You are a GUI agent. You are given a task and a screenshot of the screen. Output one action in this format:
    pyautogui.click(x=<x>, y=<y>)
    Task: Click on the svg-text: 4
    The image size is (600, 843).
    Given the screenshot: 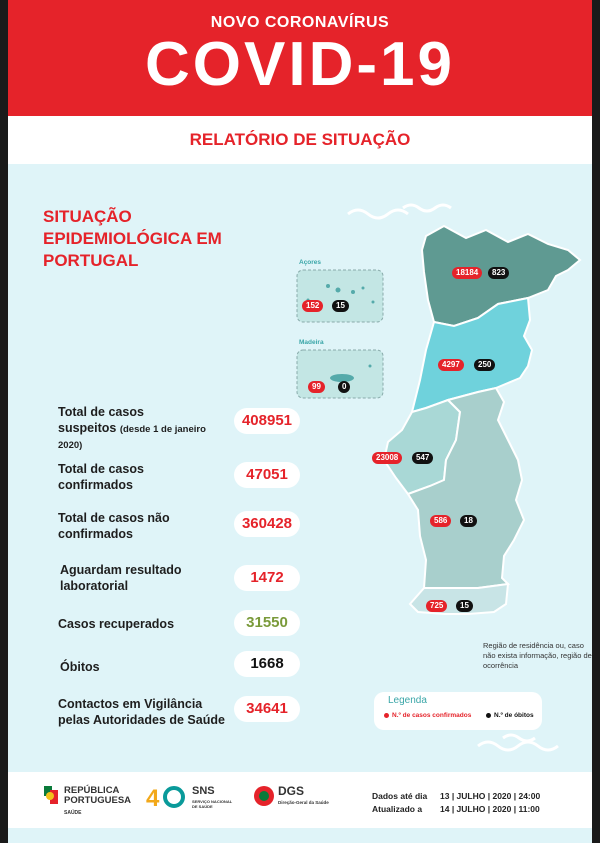 What is the action you would take?
    pyautogui.click(x=153, y=797)
    